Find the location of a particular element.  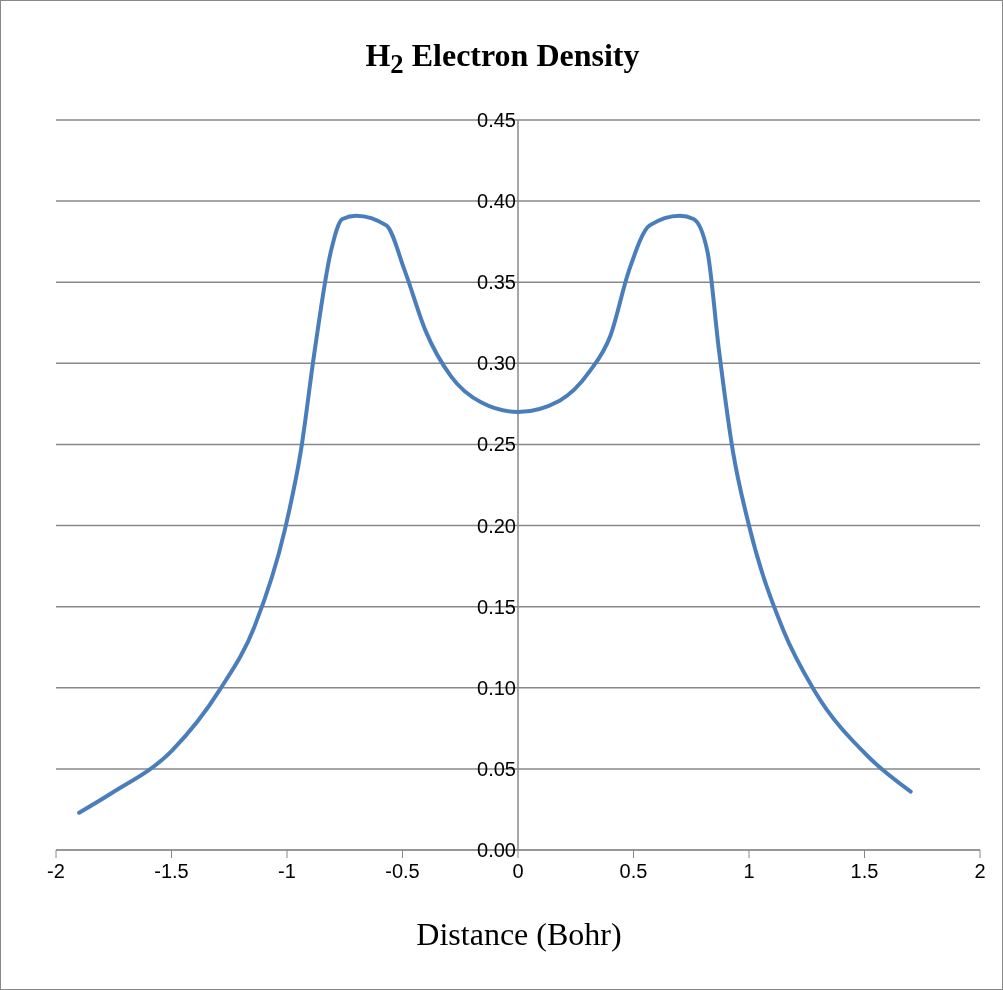

y-tick-label: 0.40 is located at coordinates (496, 201).